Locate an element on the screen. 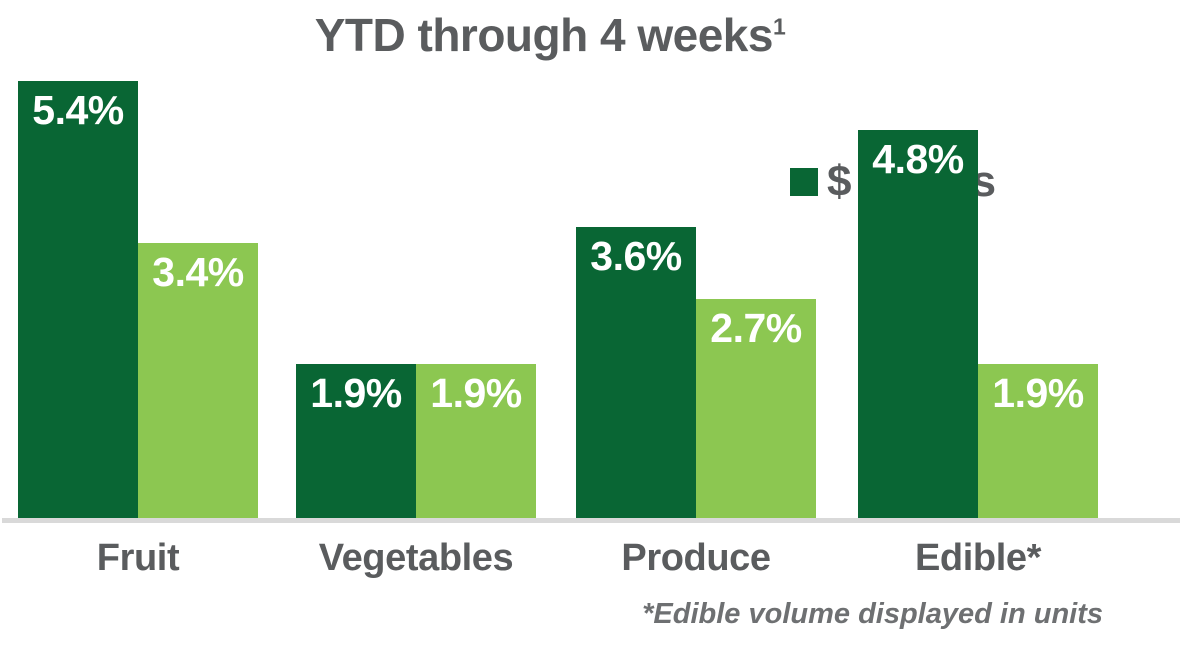  axis-baseline is located at coordinates (591, 520).